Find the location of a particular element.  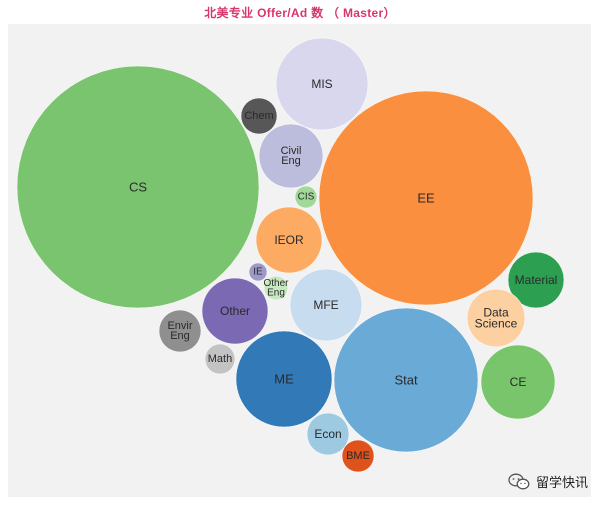

bubble-mfe: MFE is located at coordinates (326, 305).